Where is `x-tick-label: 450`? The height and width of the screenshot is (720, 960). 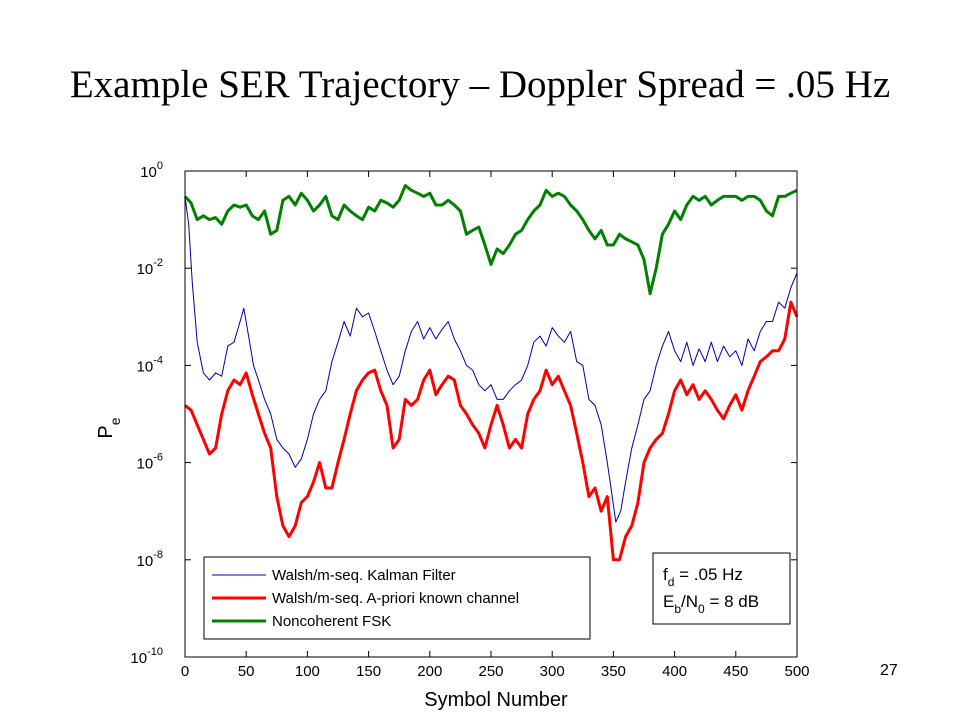 x-tick-label: 450 is located at coordinates (735, 671).